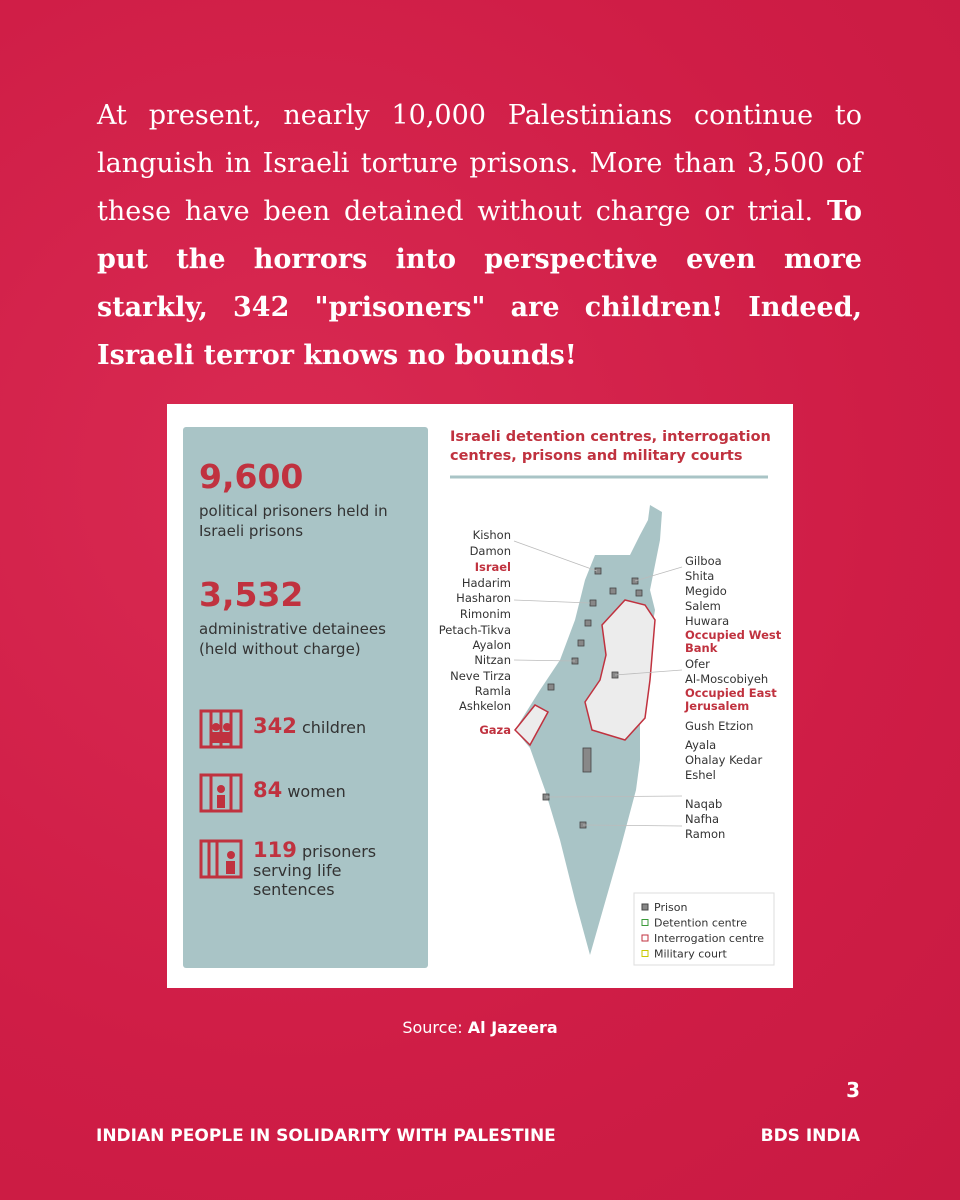 The image size is (960, 1200). What do you see at coordinates (700, 775) in the screenshot?
I see `map-label: Eshel` at bounding box center [700, 775].